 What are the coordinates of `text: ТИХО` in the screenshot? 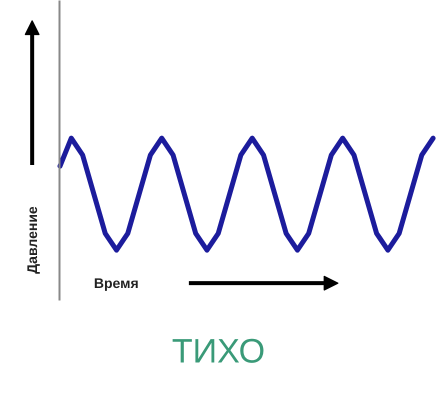 It's located at (219, 351).